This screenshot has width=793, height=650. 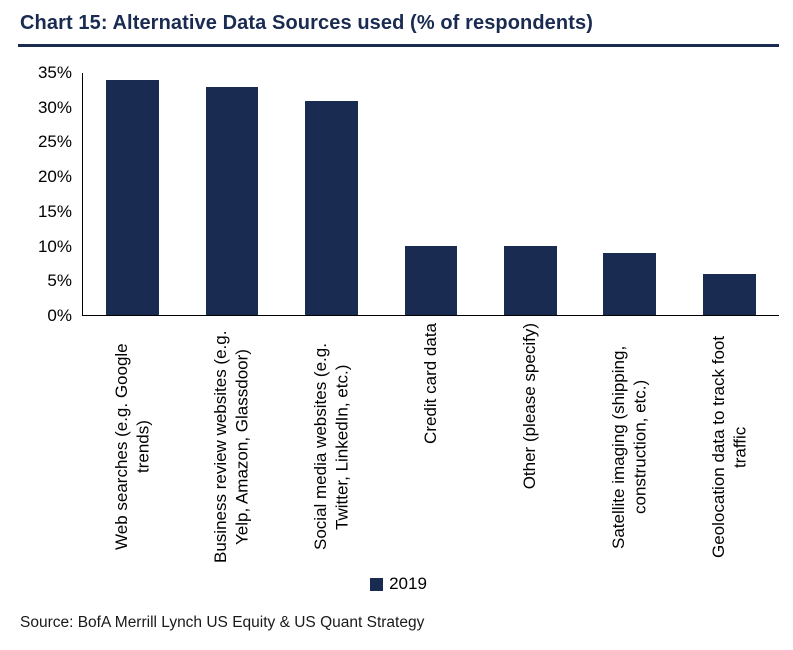 What do you see at coordinates (54, 142) in the screenshot?
I see `y-tick-label: 25%` at bounding box center [54, 142].